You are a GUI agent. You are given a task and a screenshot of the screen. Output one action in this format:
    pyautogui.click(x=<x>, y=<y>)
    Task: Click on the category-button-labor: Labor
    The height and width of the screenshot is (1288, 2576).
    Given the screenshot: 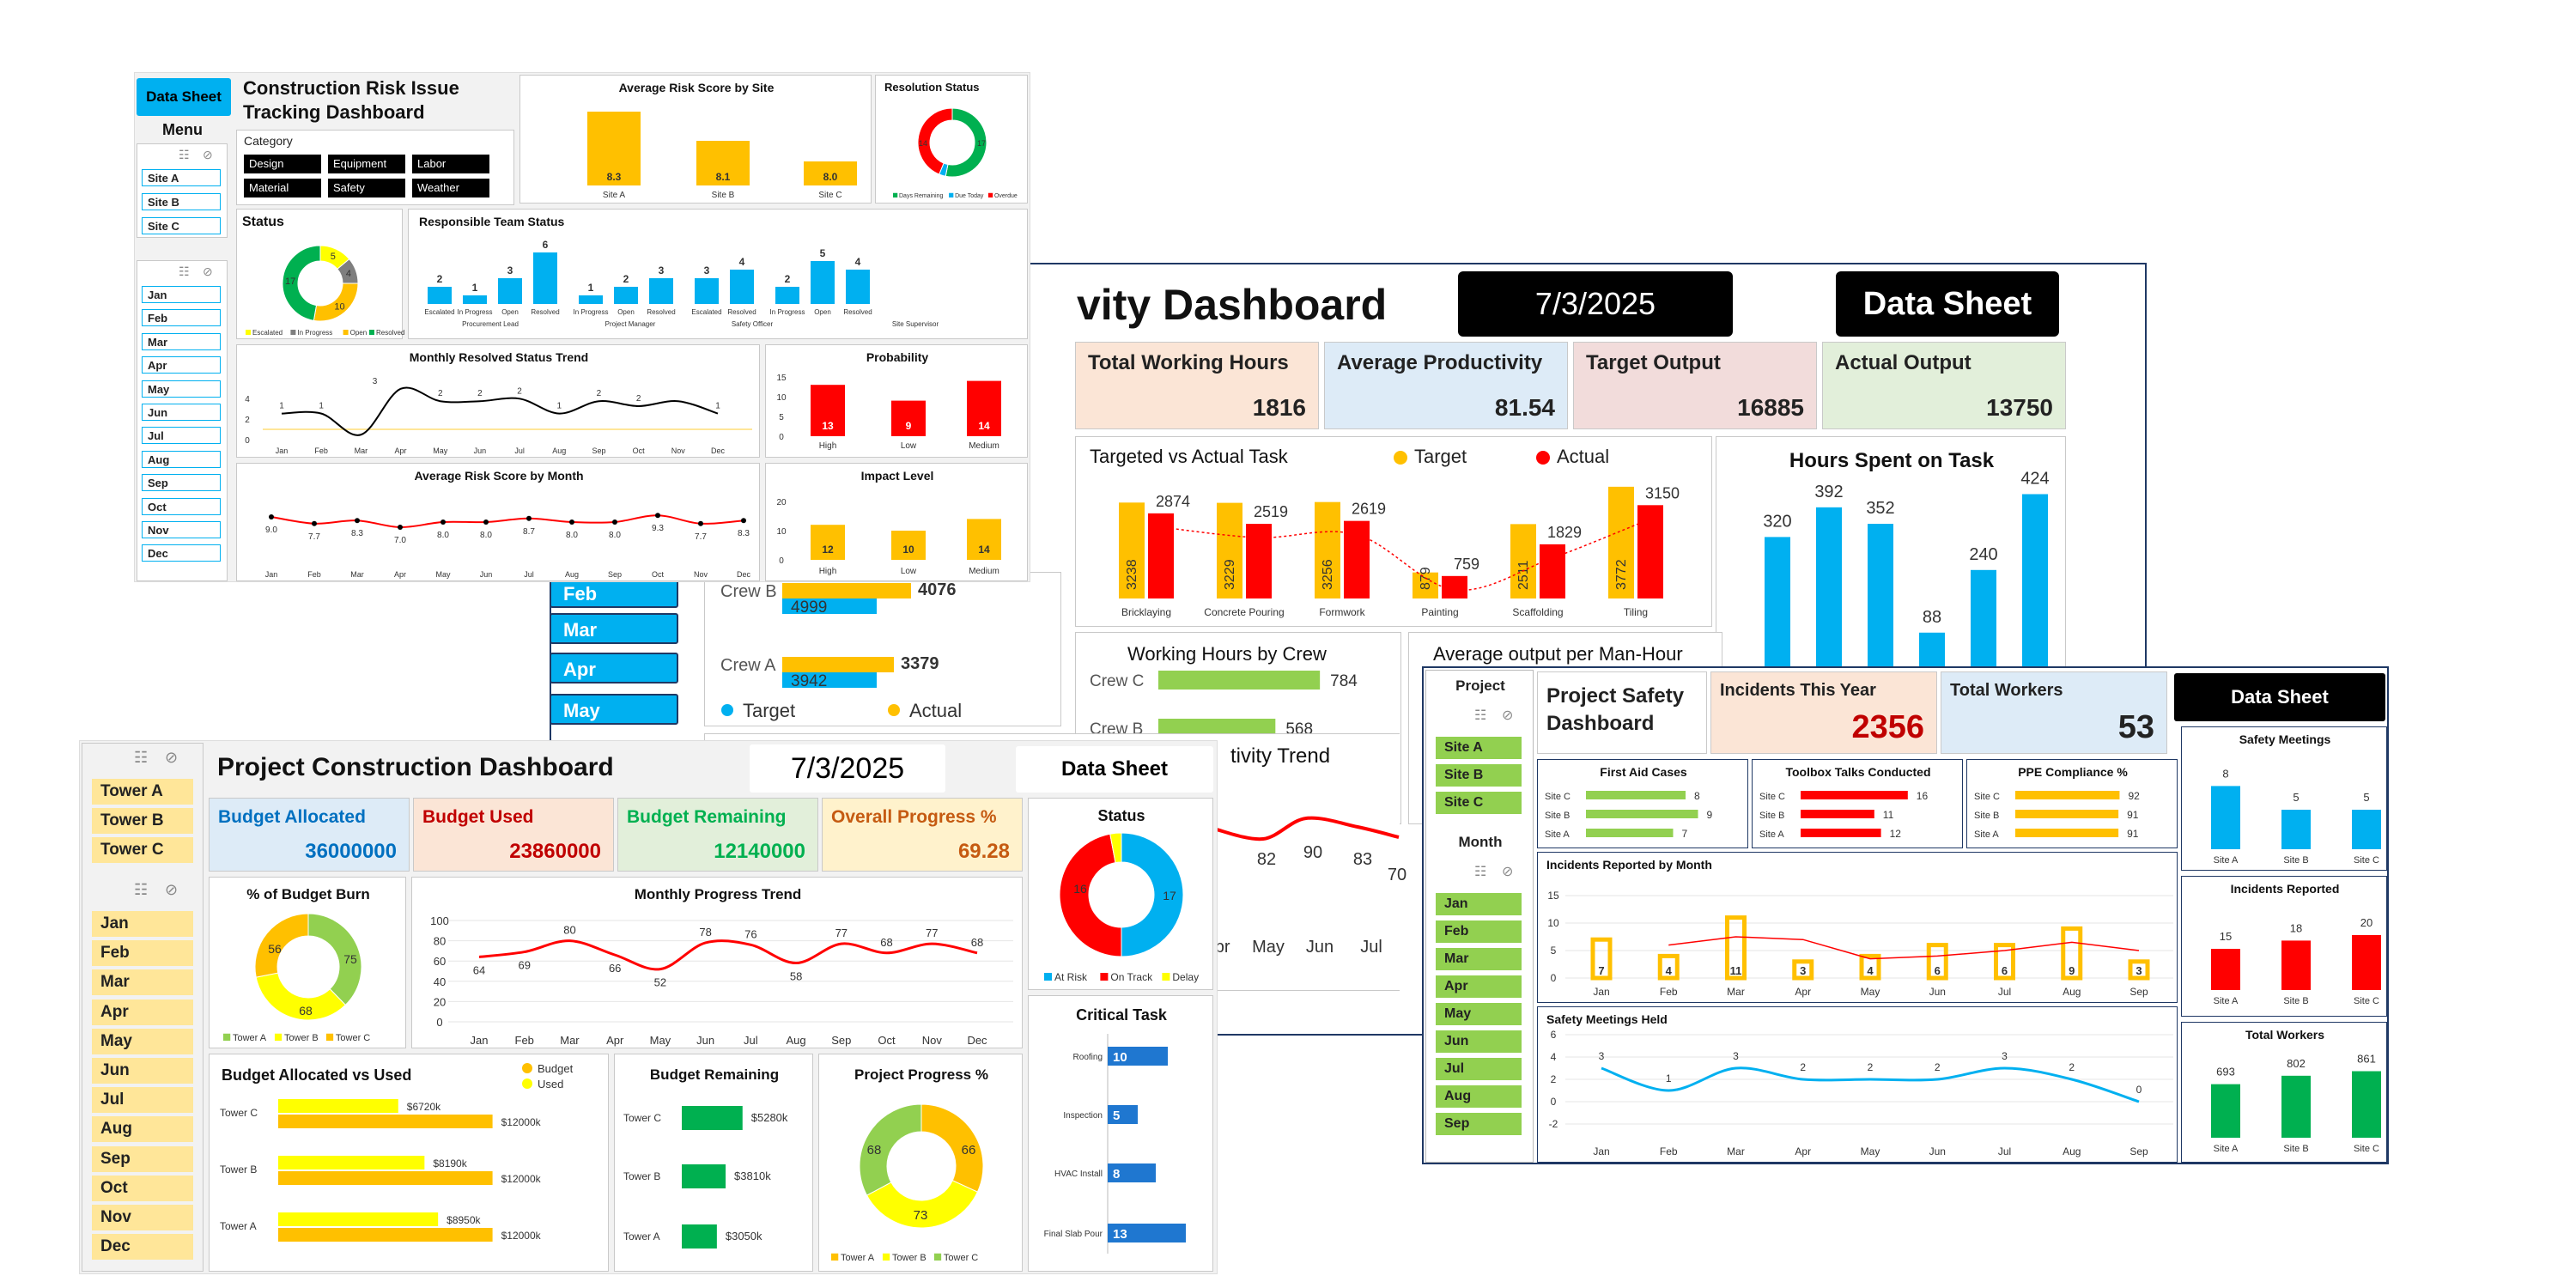 What is the action you would take?
    pyautogui.click(x=450, y=164)
    